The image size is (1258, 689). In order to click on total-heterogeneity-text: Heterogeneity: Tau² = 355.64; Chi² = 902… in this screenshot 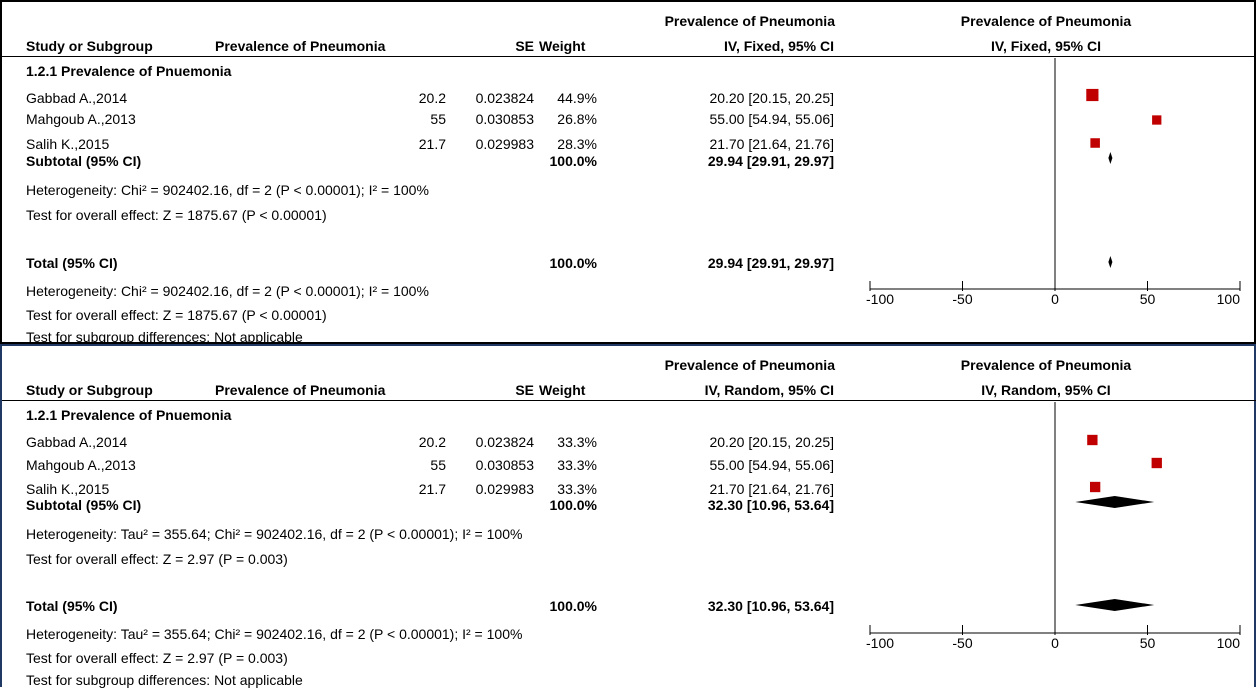, I will do `click(274, 634)`.